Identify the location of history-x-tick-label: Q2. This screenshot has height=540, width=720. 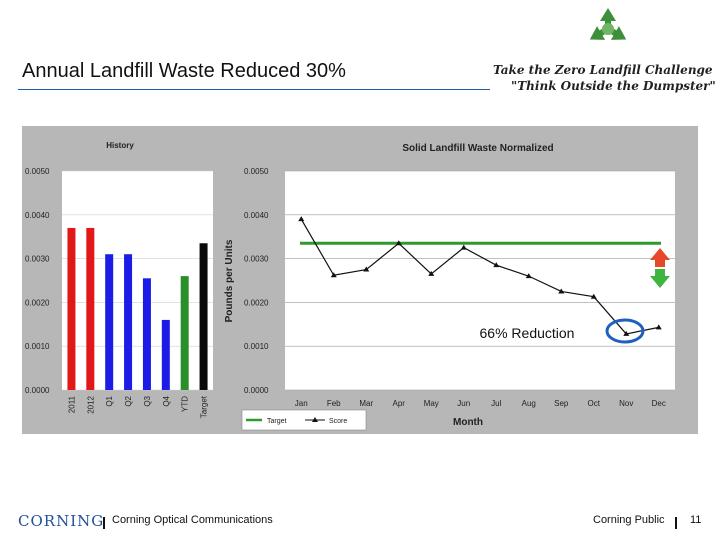
(128, 400).